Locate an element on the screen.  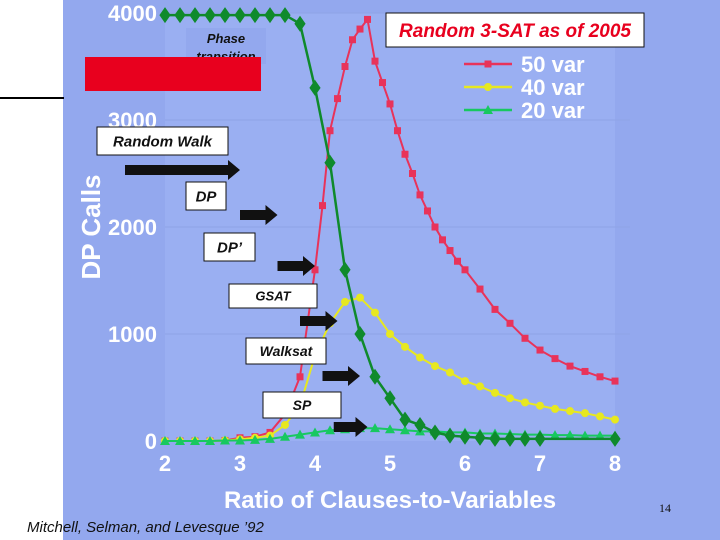
method-random-walk: Random Walk is located at coordinates (168, 153).